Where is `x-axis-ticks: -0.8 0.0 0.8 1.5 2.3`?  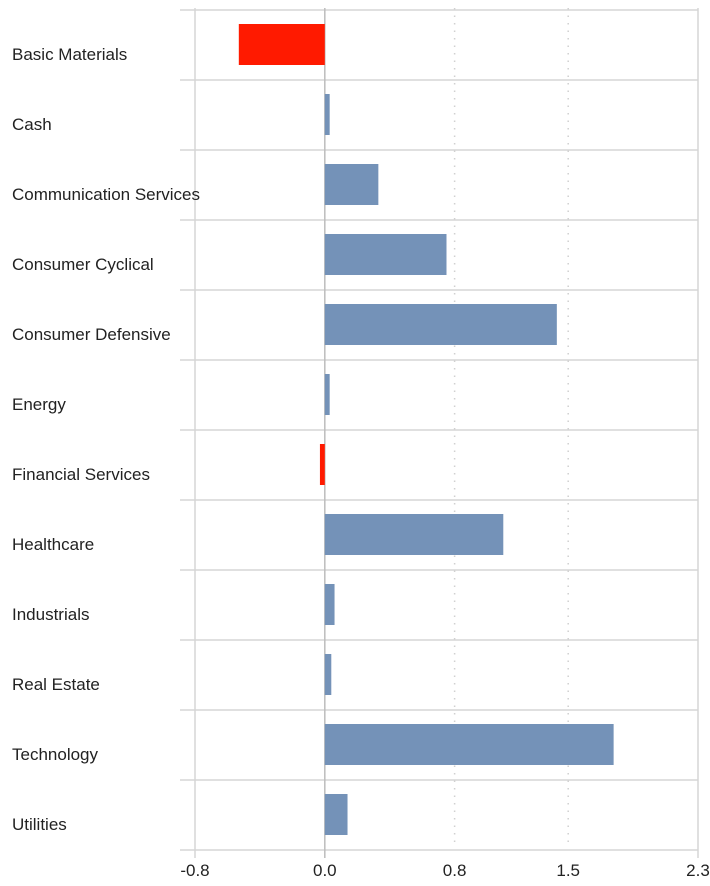
x-axis-ticks: -0.8 0.0 0.8 1.5 2.3 is located at coordinates (444, 870).